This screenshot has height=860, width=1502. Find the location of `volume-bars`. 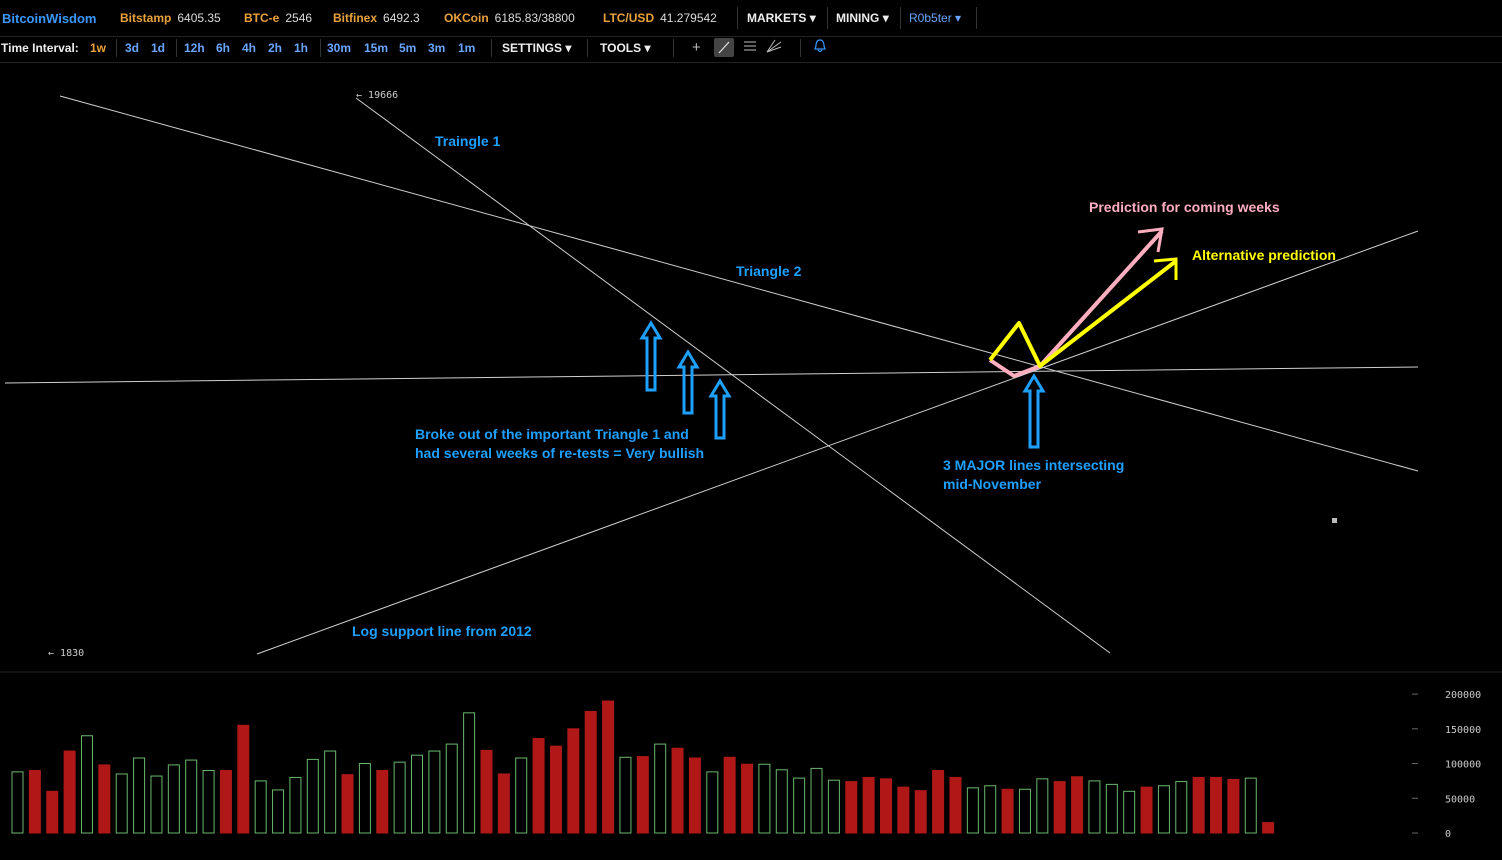

volume-bars is located at coordinates (643, 767).